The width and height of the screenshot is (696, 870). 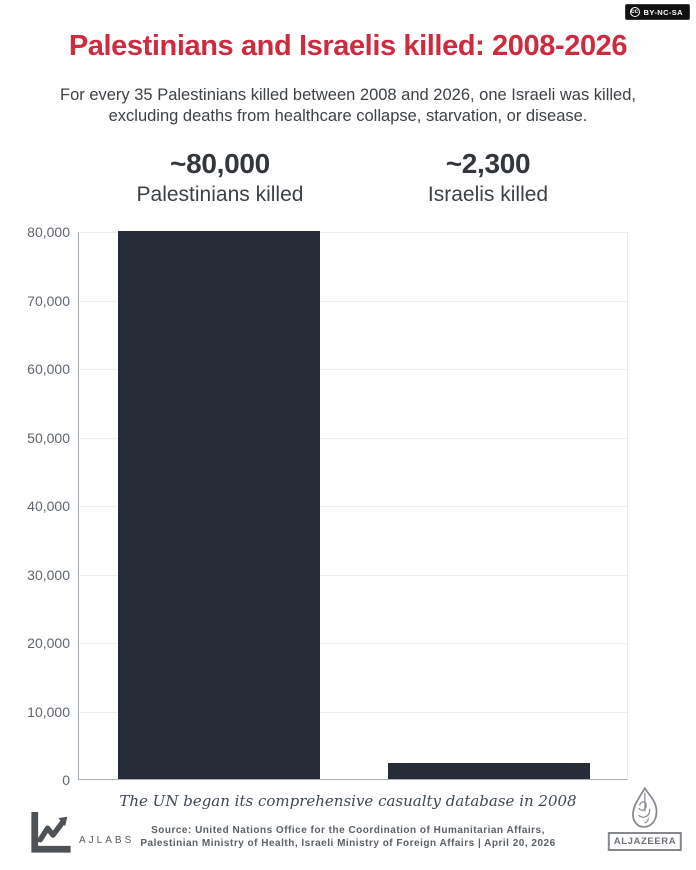 I want to click on y-tick-label-0: 0, so click(x=66, y=780).